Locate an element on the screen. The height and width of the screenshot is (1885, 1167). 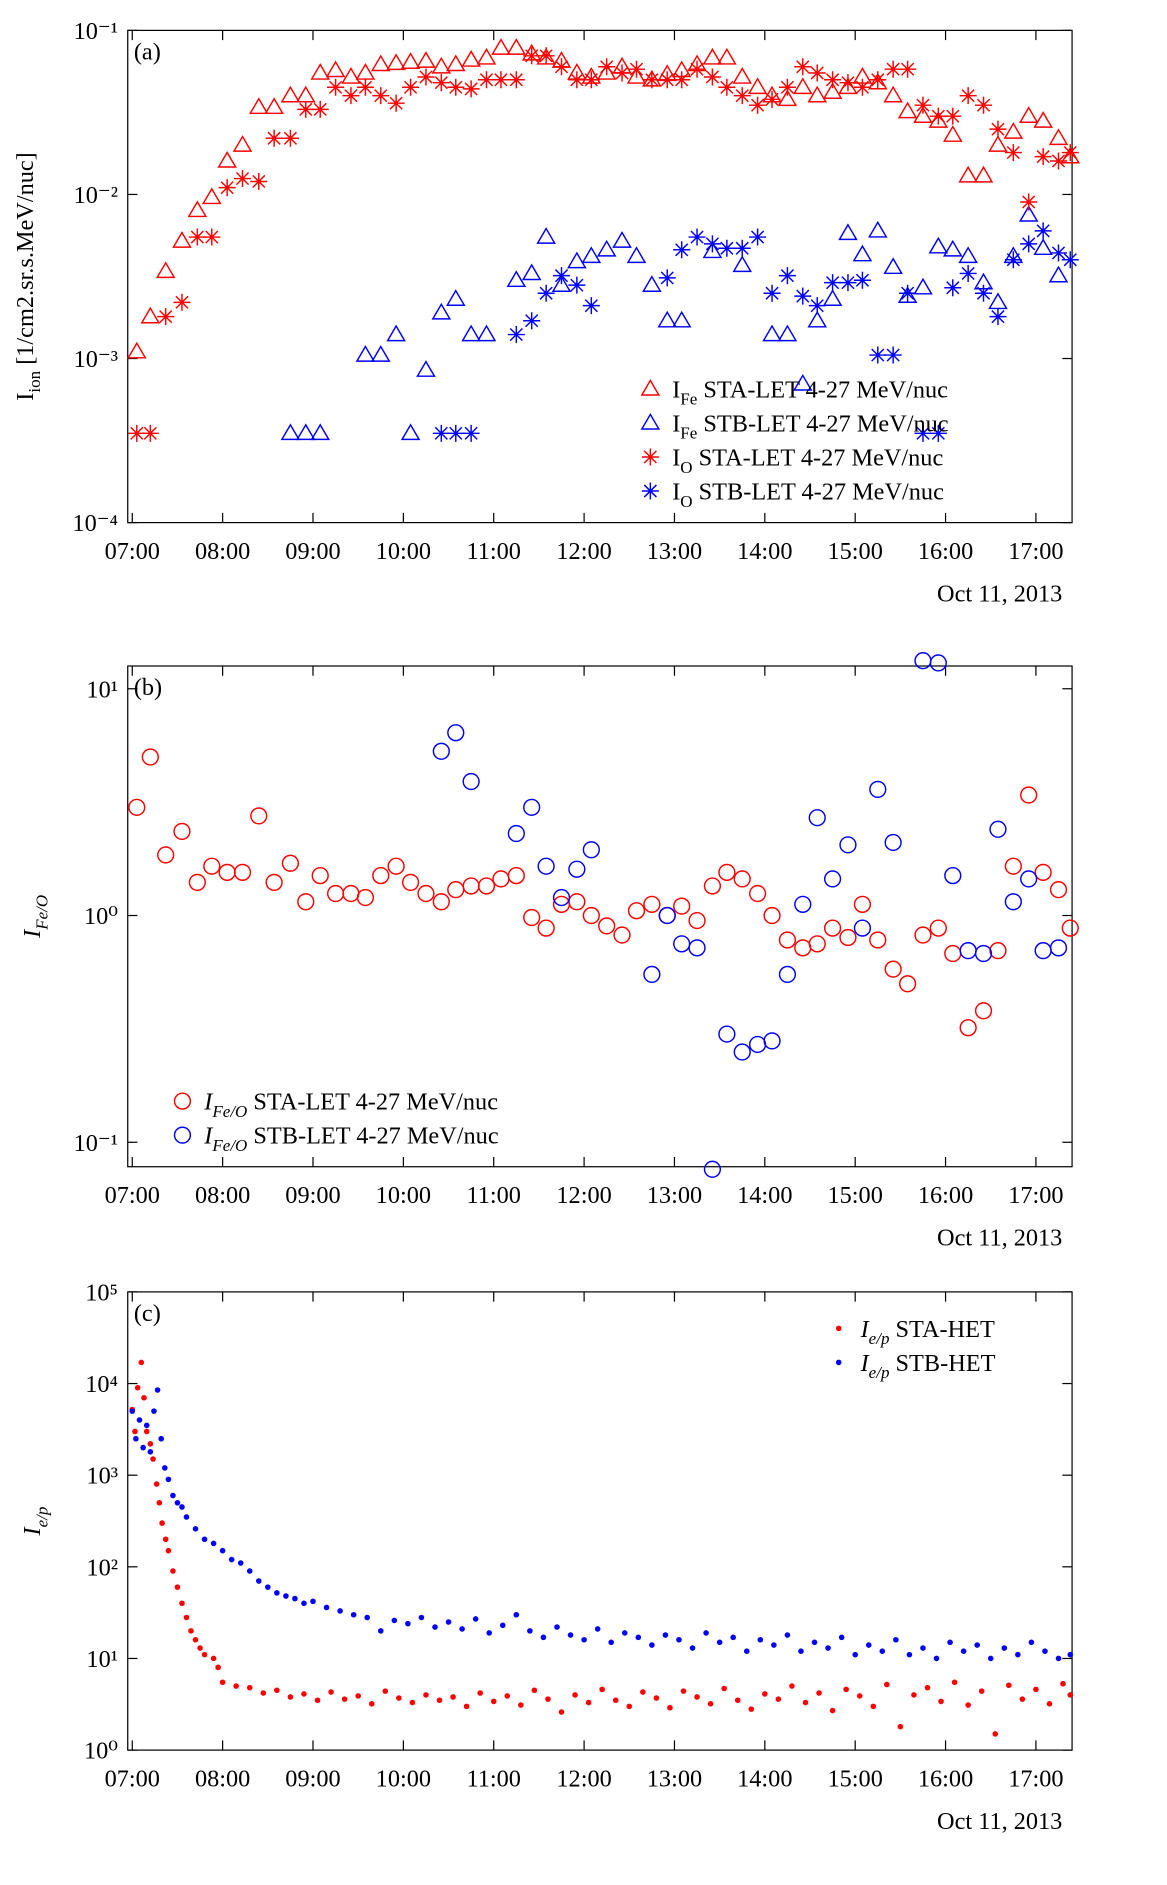
legend-label-part: Fe is located at coordinates (688, 433).